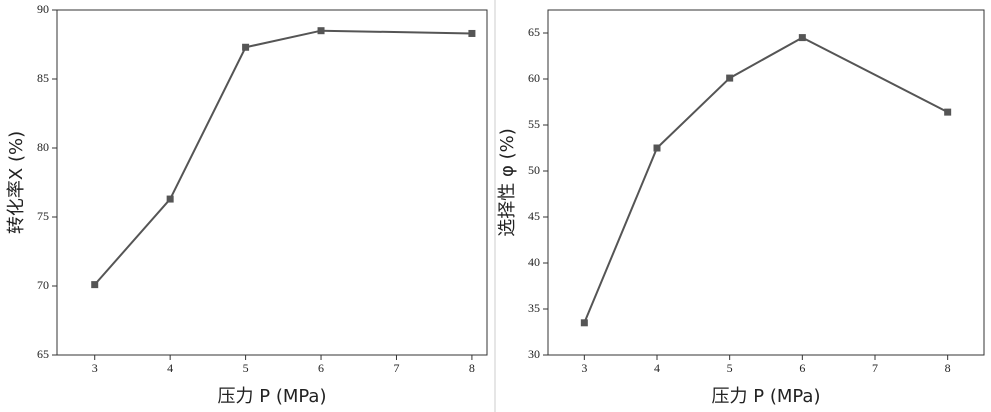  Describe the element at coordinates (43, 285) in the screenshot. I see `y-tick-label: 70` at that location.